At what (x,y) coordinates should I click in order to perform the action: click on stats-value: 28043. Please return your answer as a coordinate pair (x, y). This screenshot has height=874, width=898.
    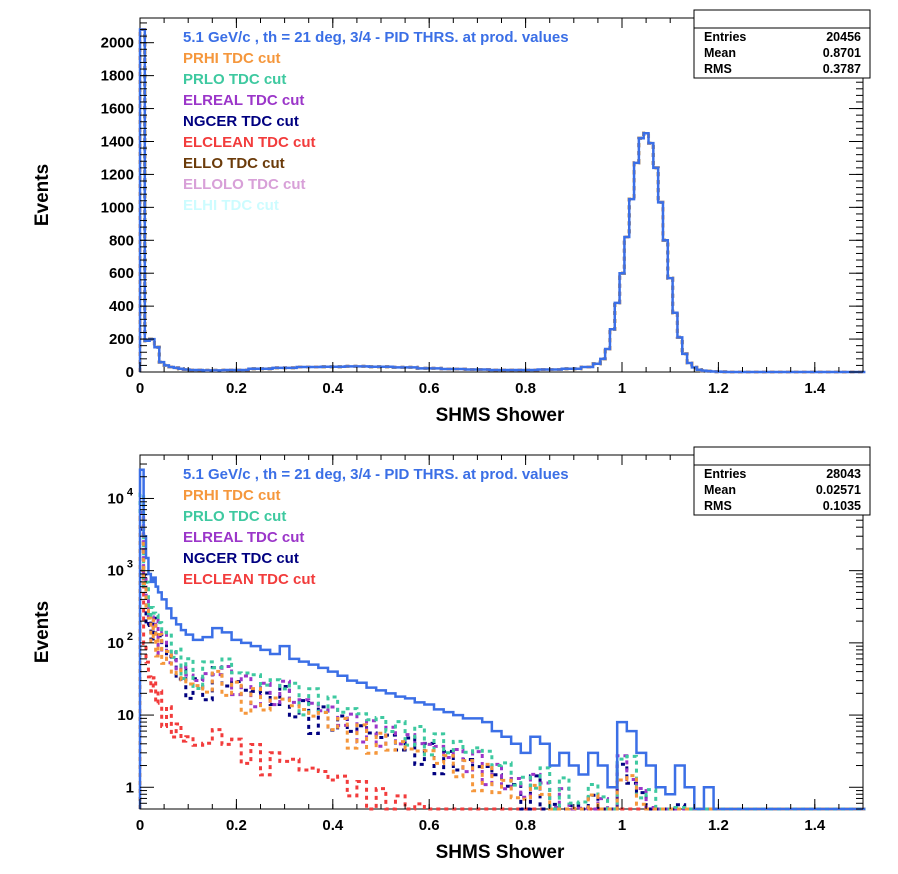
    Looking at the image, I should click on (843, 474).